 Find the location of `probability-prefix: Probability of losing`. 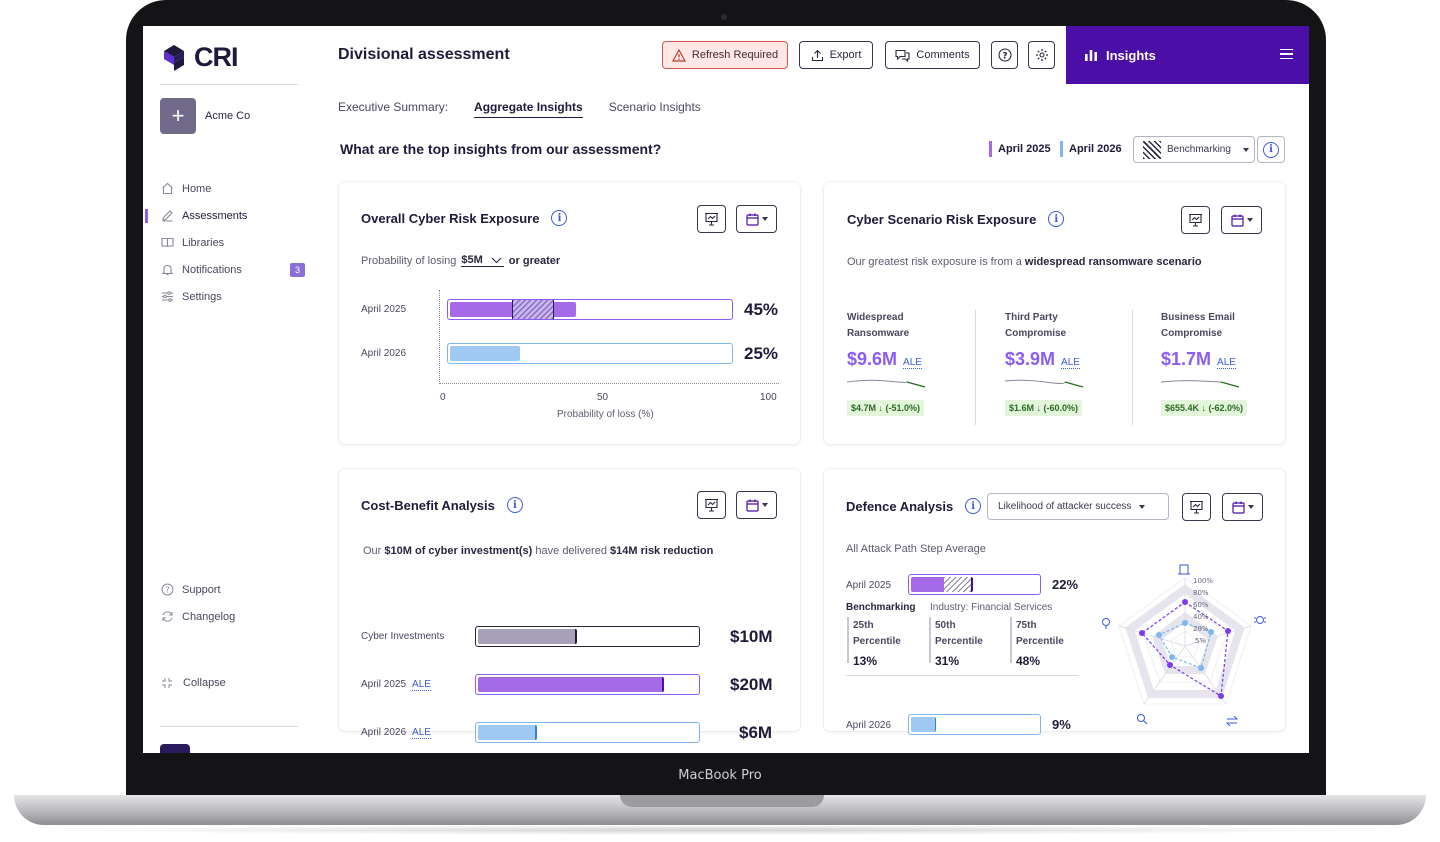

probability-prefix: Probability of losing is located at coordinates (409, 260).